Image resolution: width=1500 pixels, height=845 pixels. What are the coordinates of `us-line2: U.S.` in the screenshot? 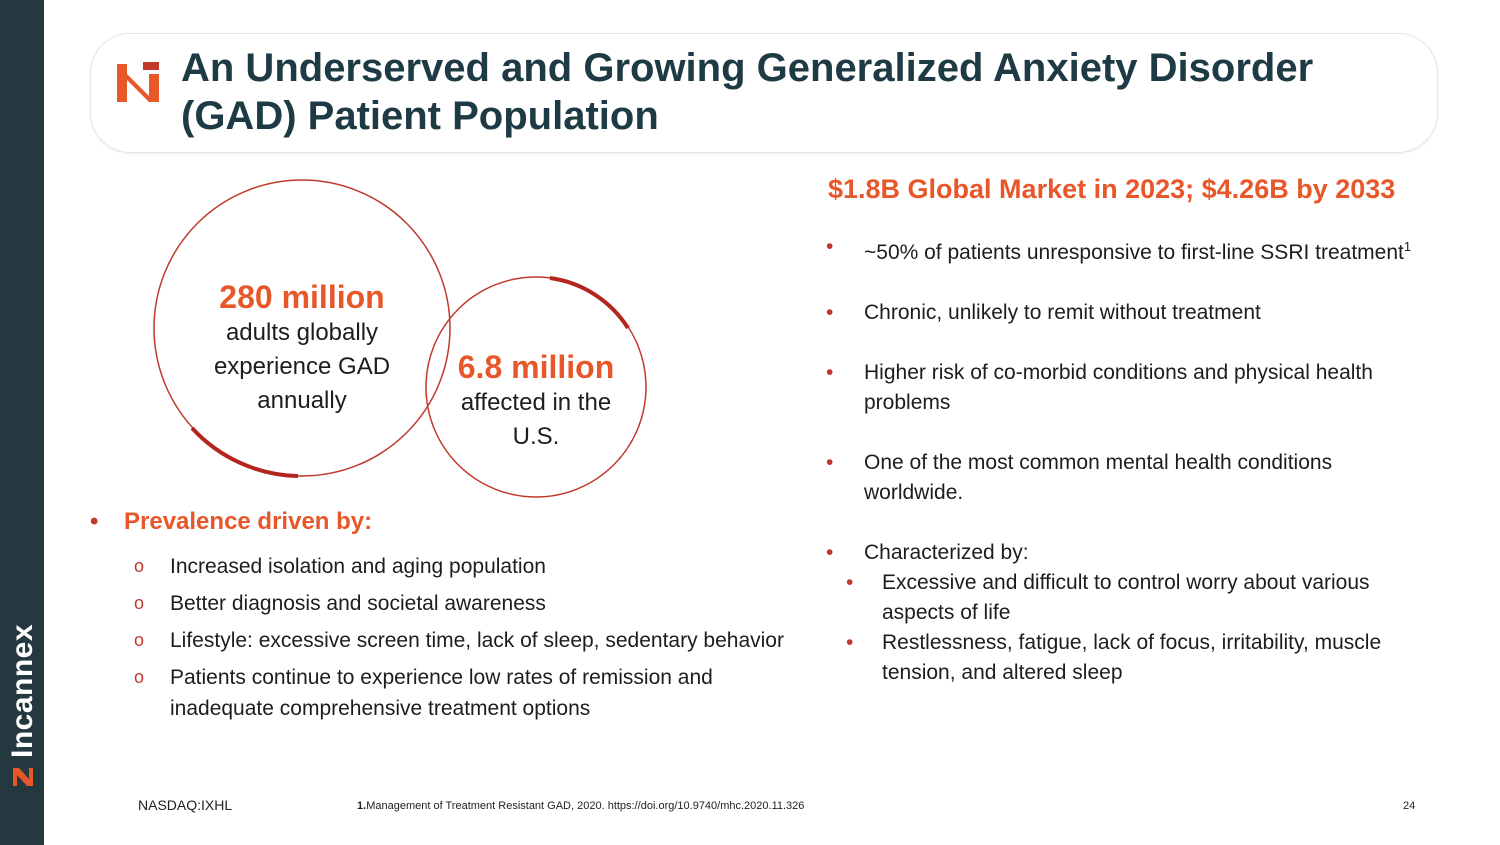 It's located at (536, 436).